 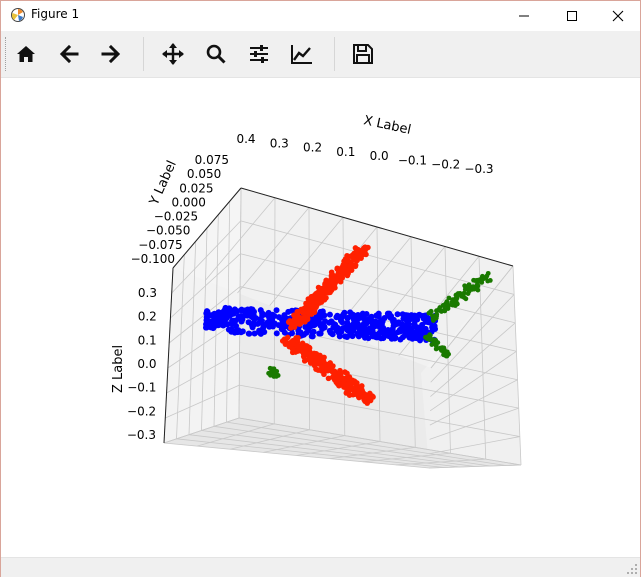 I want to click on forward-button, so click(x=111, y=54).